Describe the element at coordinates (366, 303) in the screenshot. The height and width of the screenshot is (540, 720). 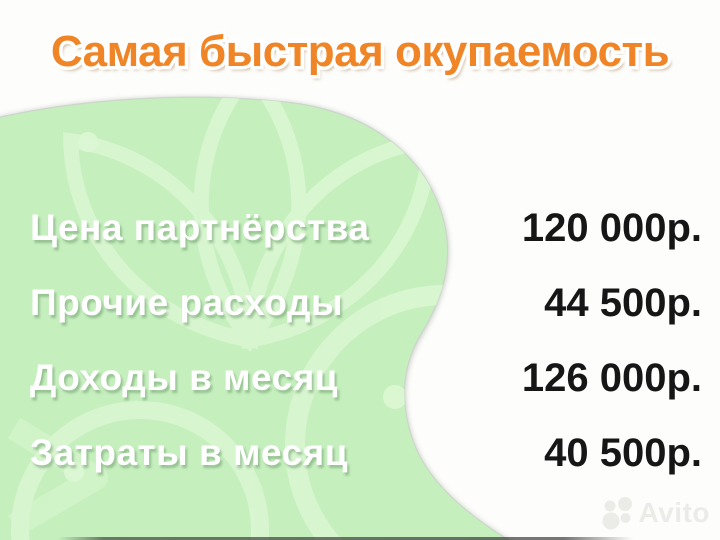
I see `metric-row-other-expenses: Прочие расходы 44 500р.` at that location.